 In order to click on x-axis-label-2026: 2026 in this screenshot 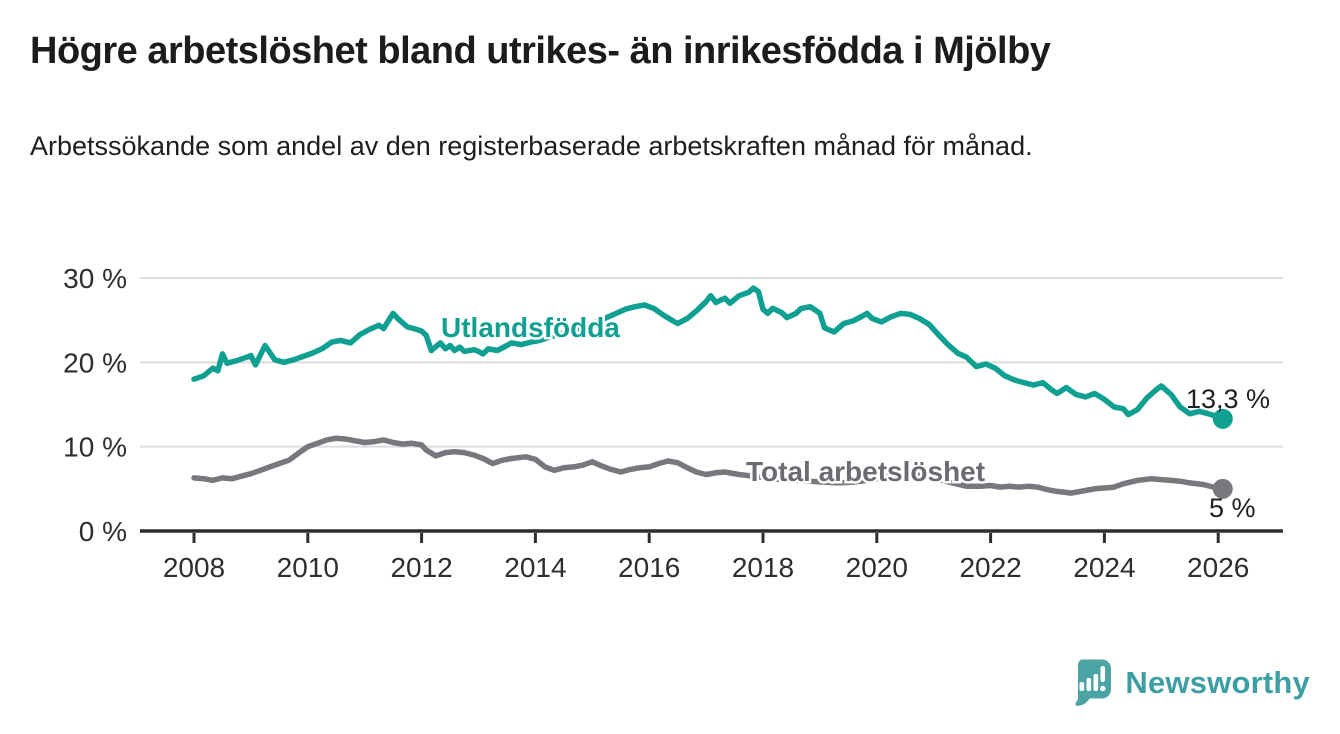, I will do `click(1218, 567)`.